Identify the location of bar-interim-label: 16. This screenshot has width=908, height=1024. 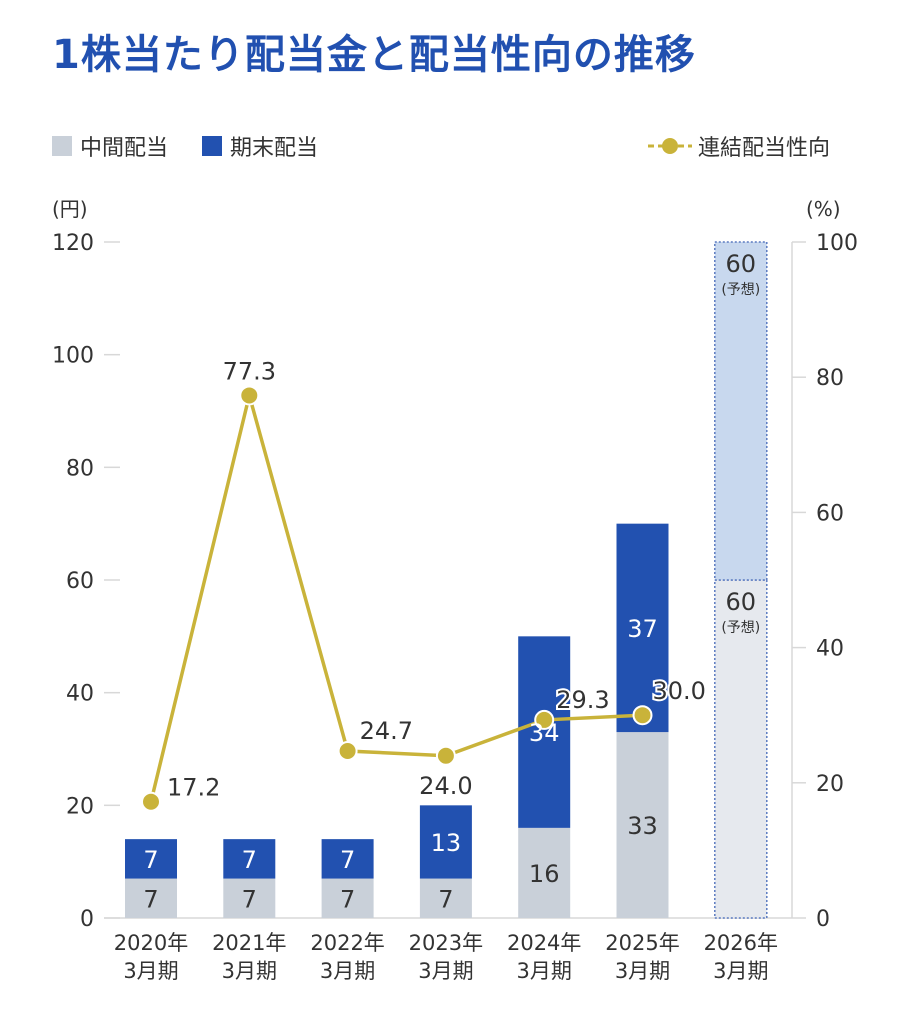
(544, 874).